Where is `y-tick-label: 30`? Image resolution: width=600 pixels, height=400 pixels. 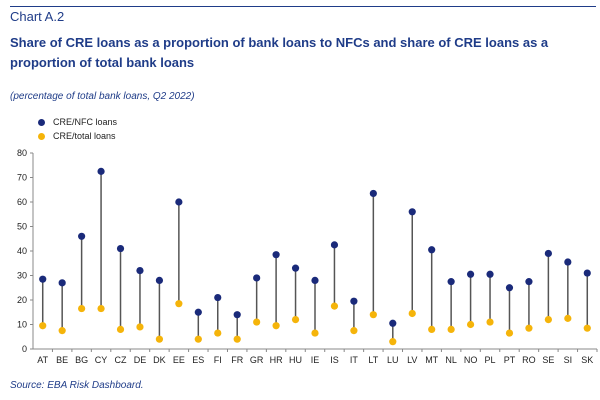 y-tick-label: 30 is located at coordinates (22, 276).